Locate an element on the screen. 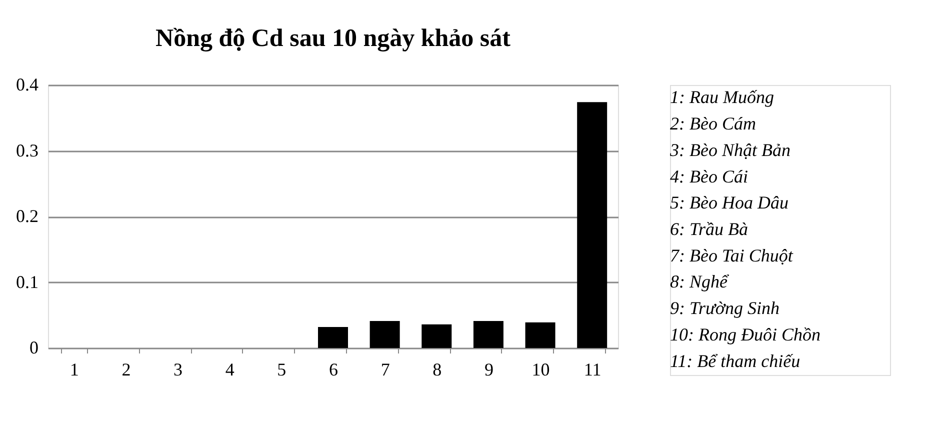 The width and height of the screenshot is (937, 427). x-tick-label: 9 is located at coordinates (489, 370).